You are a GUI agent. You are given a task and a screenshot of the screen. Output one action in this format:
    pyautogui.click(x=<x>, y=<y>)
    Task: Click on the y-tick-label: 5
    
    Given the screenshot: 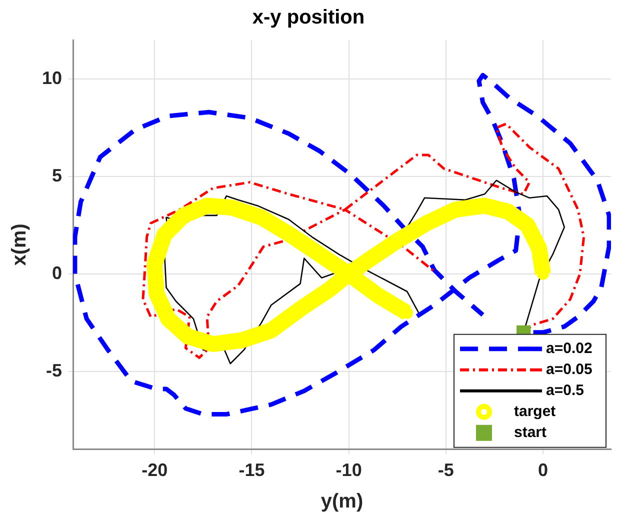 What is the action you would take?
    pyautogui.click(x=57, y=175)
    